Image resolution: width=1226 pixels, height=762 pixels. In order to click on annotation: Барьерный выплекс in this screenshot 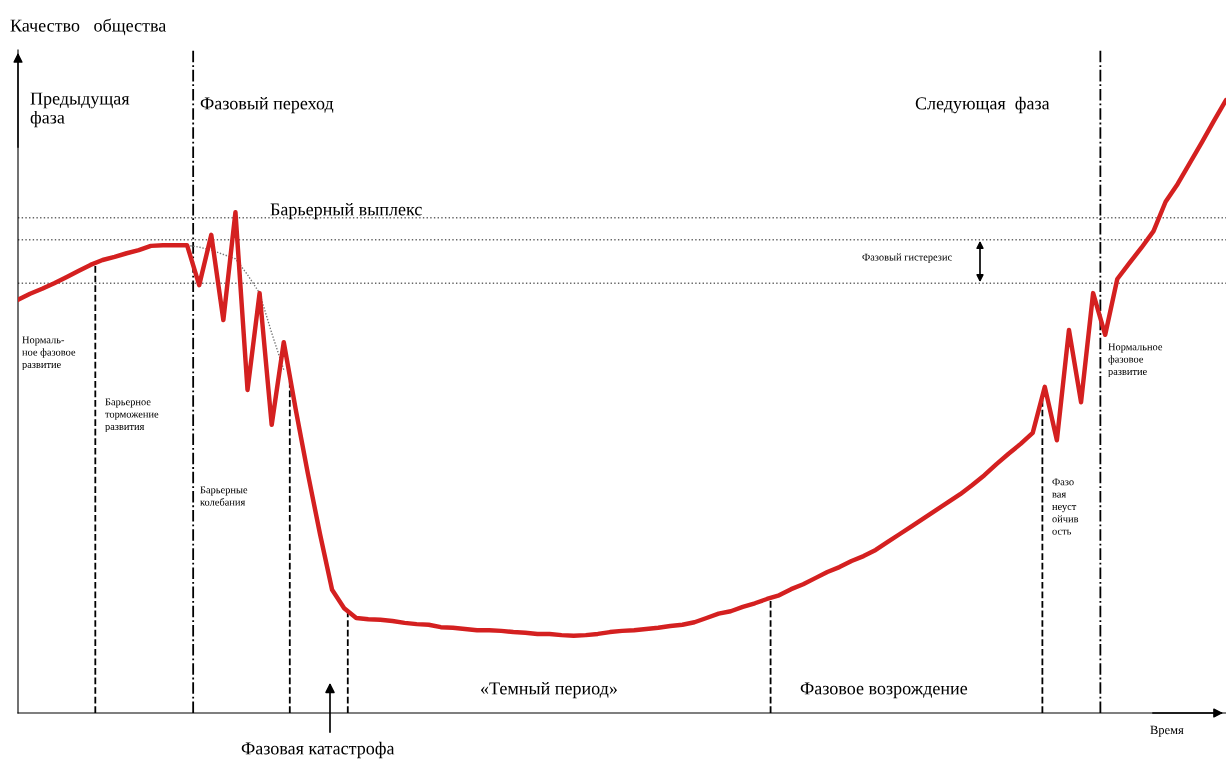, I will do `click(346, 211)`.